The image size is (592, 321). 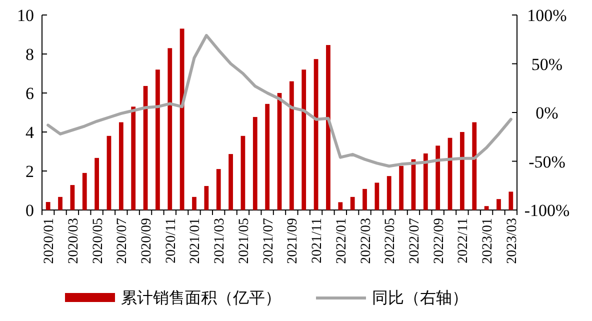 I want to click on x-tick-label: 2022/03, so click(x=366, y=241).